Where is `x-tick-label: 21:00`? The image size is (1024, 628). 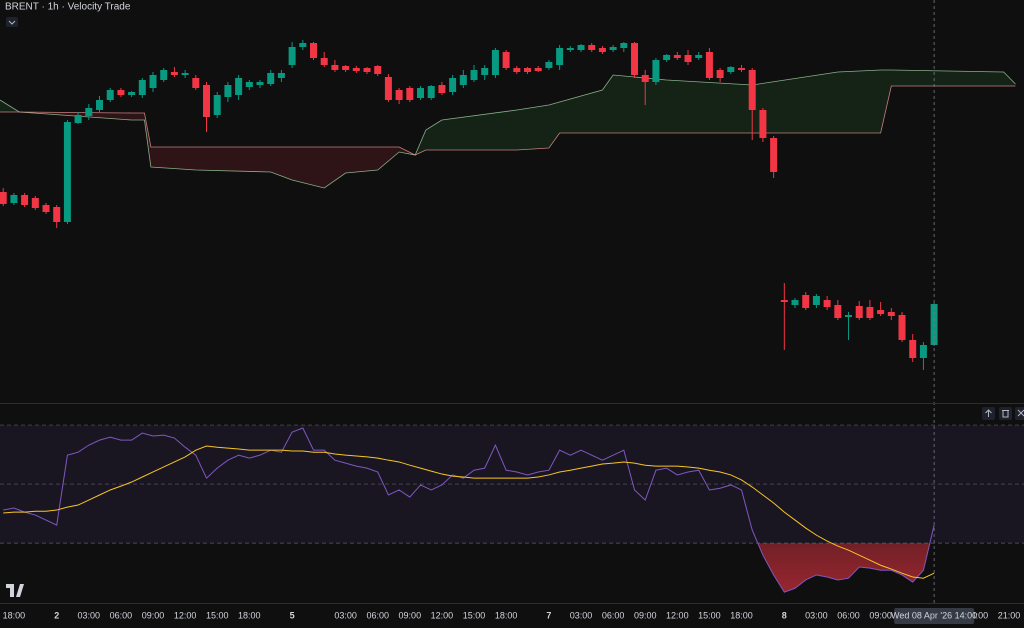 x-tick-label: 21:00 is located at coordinates (1009, 615).